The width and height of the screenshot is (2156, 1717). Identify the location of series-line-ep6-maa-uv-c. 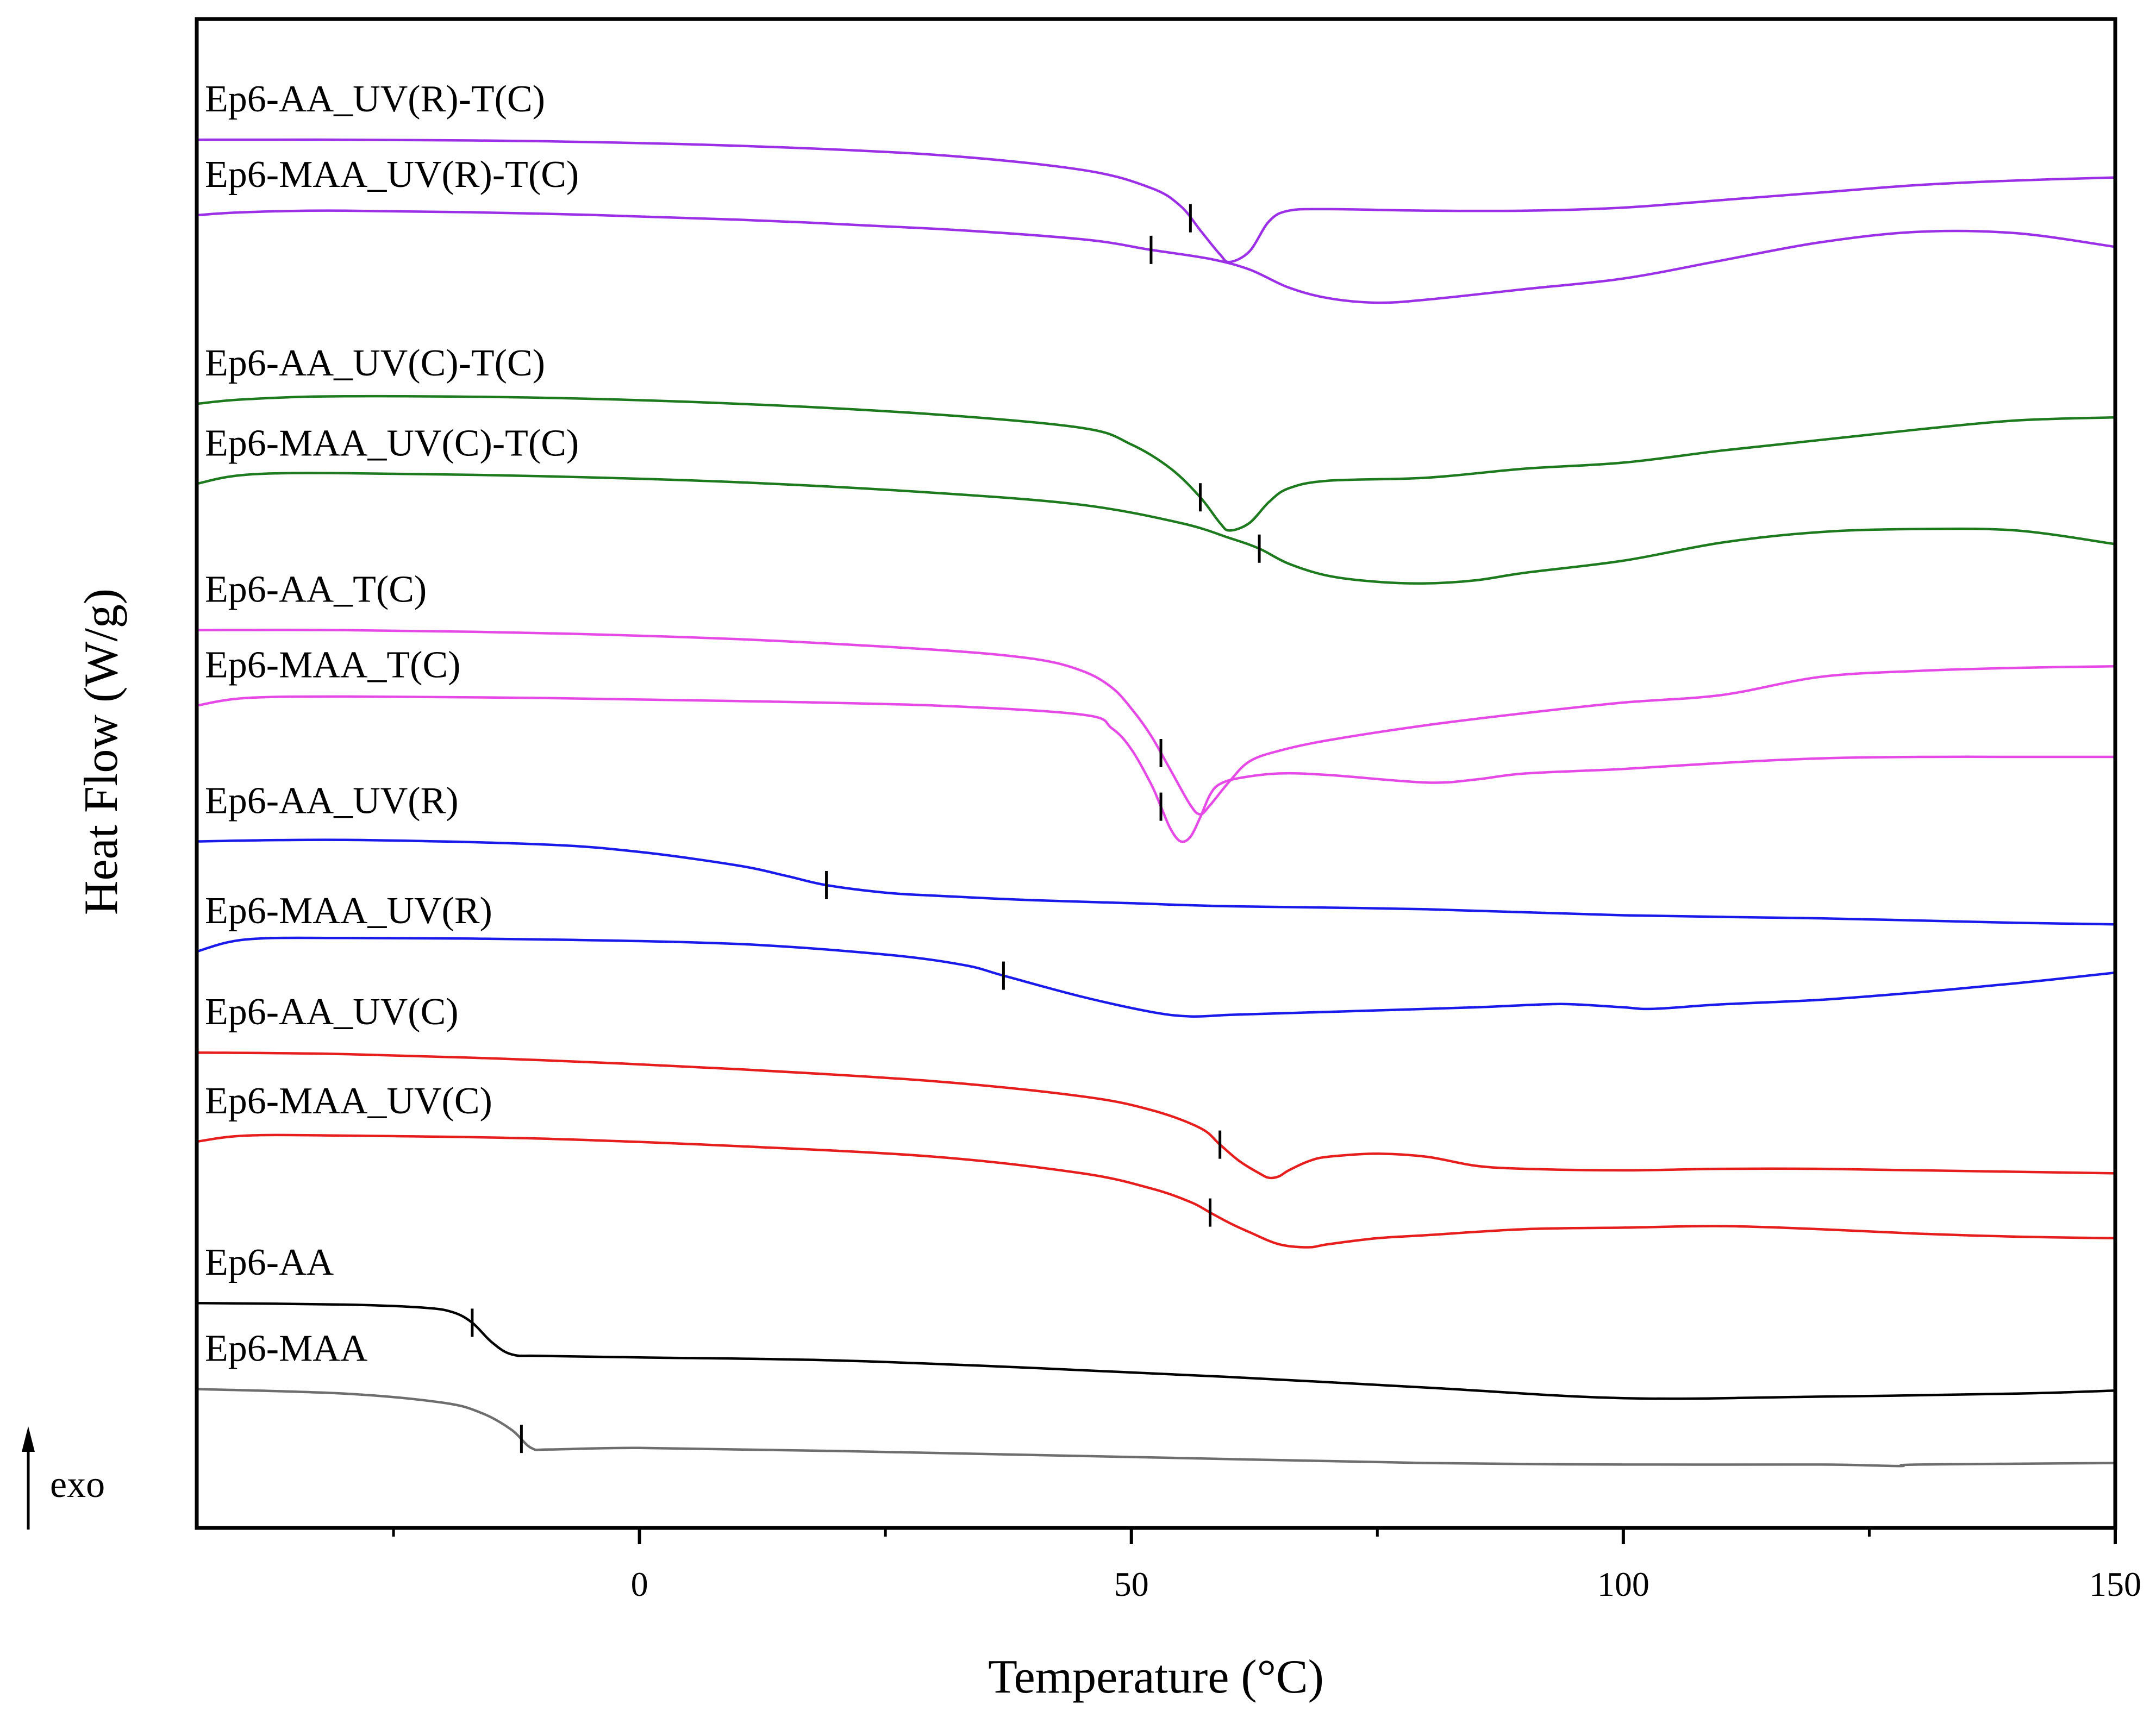
(1156, 1191).